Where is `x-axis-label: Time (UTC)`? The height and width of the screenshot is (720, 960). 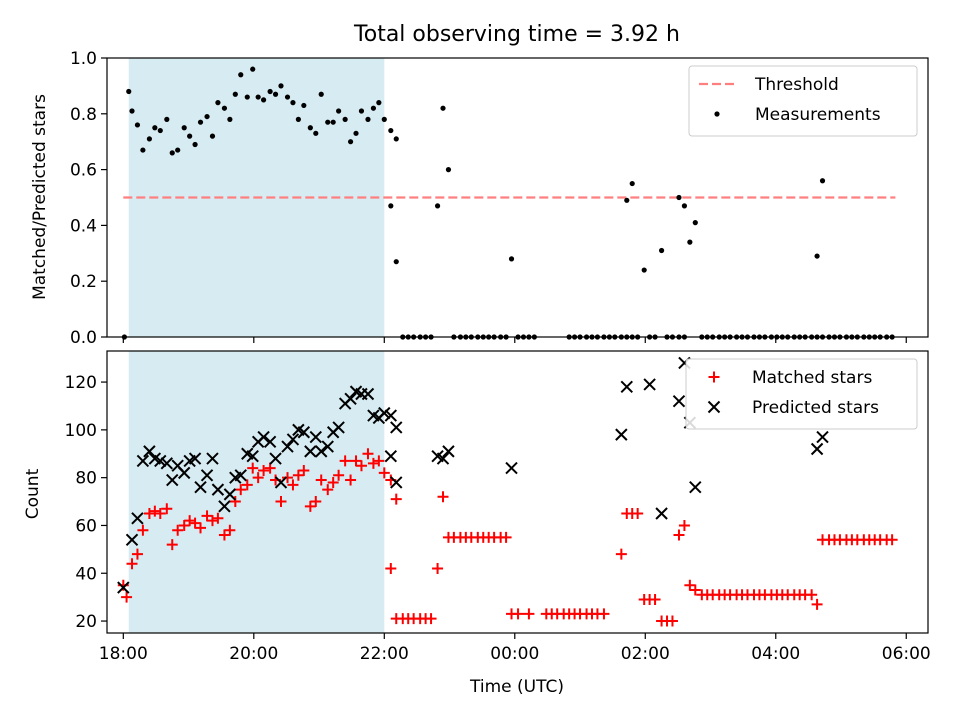 x-axis-label: Time (UTC) is located at coordinates (516, 687).